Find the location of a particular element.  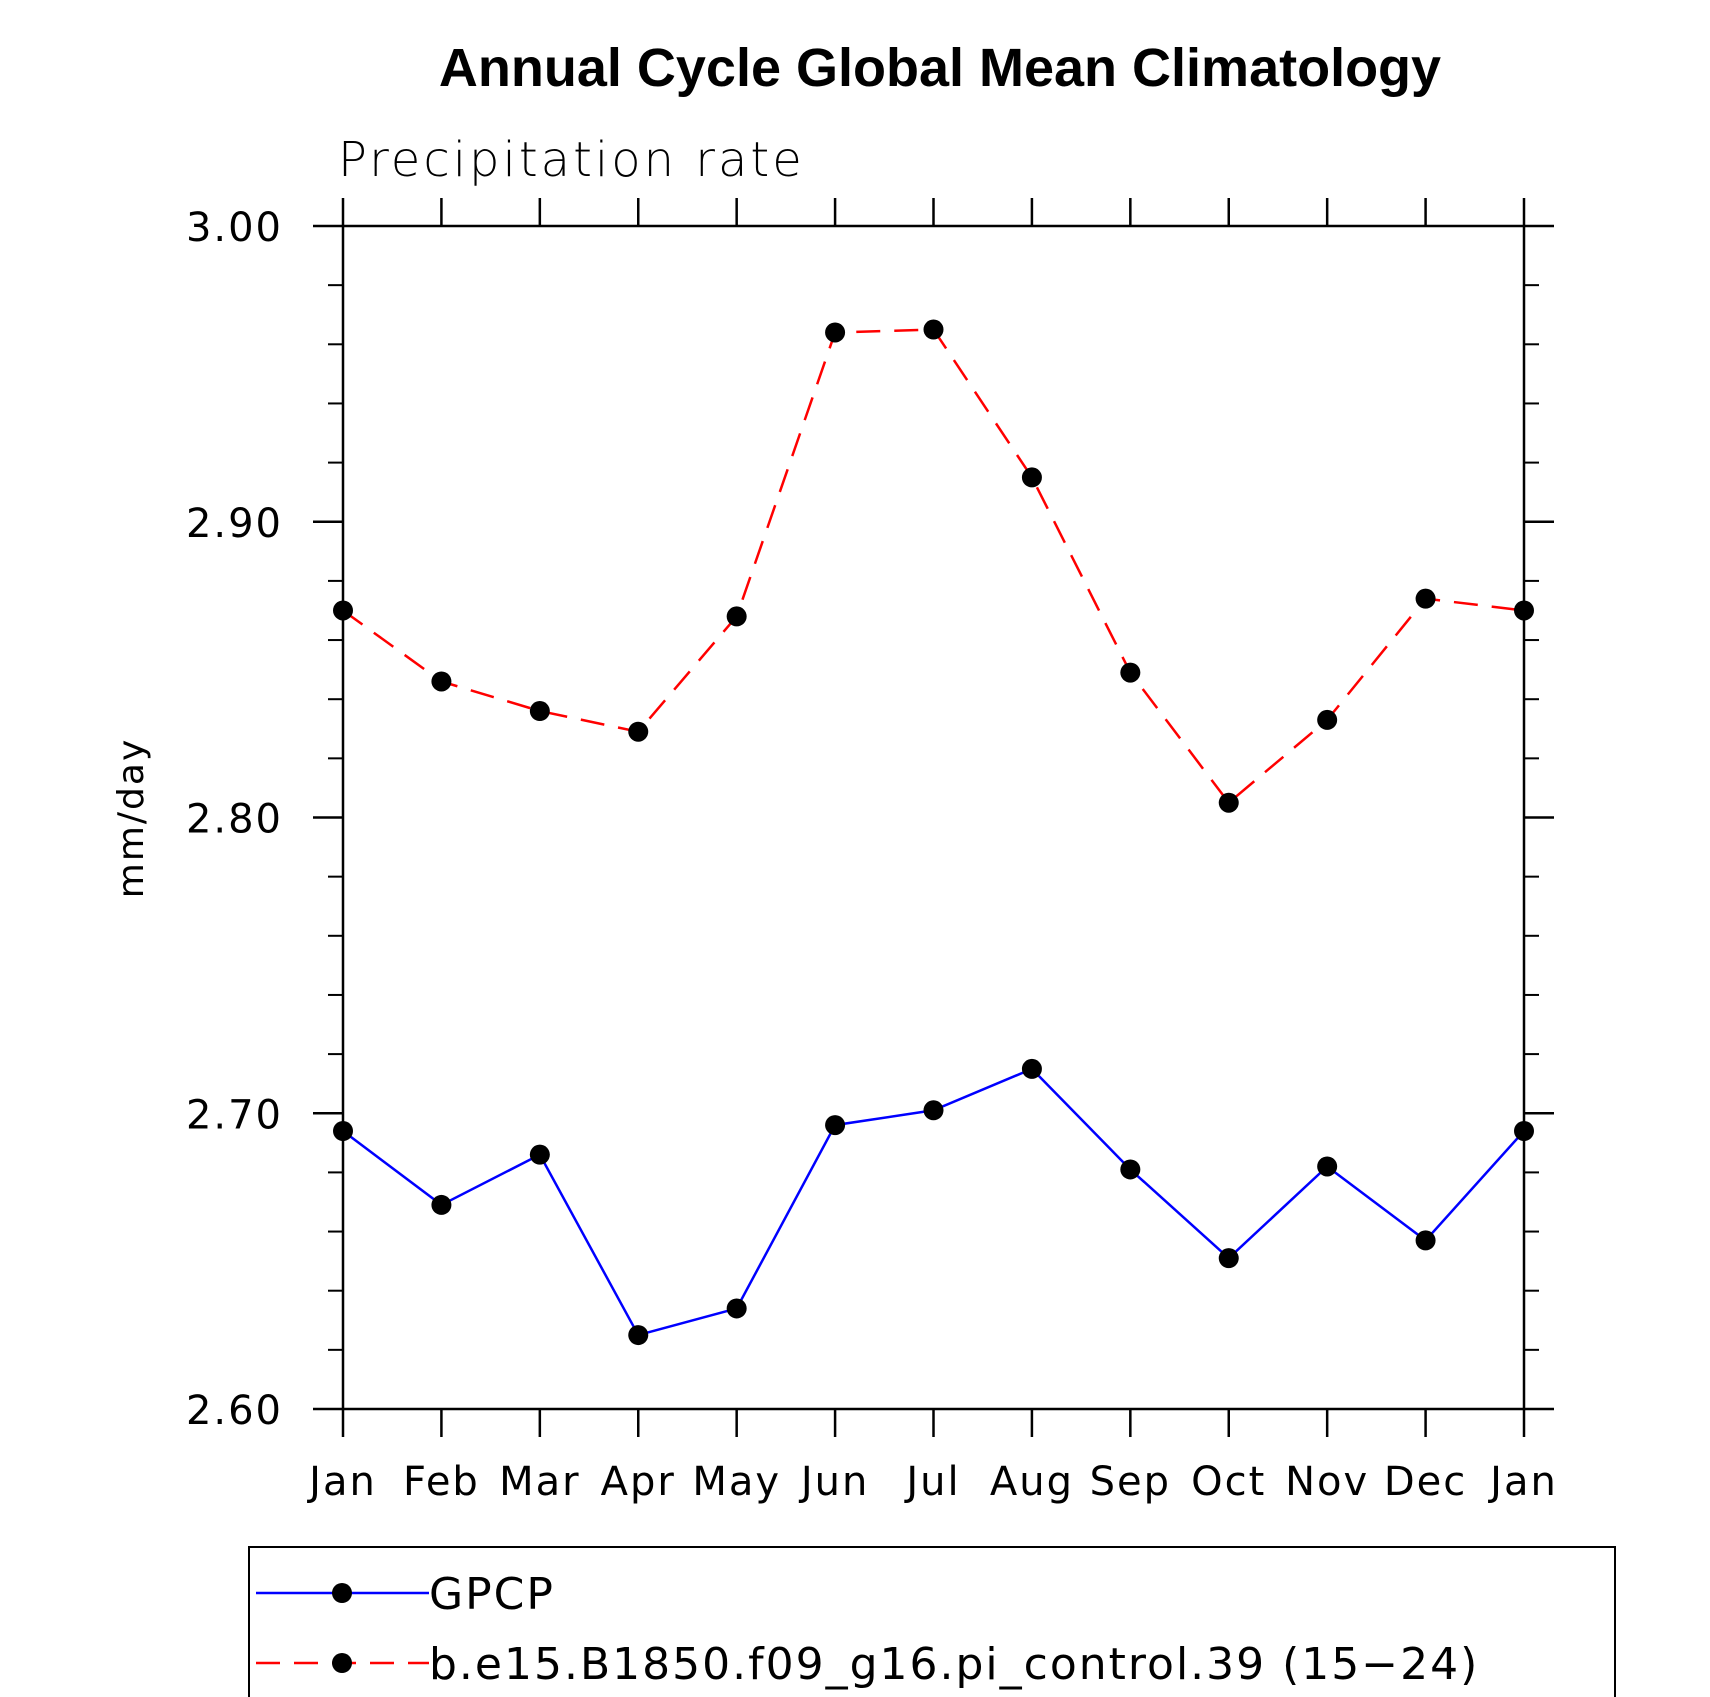

x-tick-label: Oct is located at coordinates (1228, 1482).